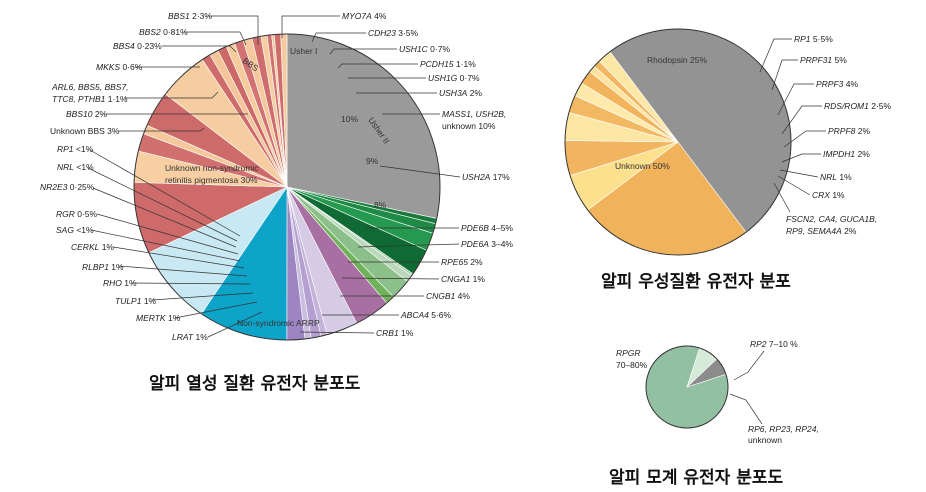 The width and height of the screenshot is (926, 492). What do you see at coordinates (137, 46) in the screenshot?
I see `label-bbs4: BBS4 0·23%` at bounding box center [137, 46].